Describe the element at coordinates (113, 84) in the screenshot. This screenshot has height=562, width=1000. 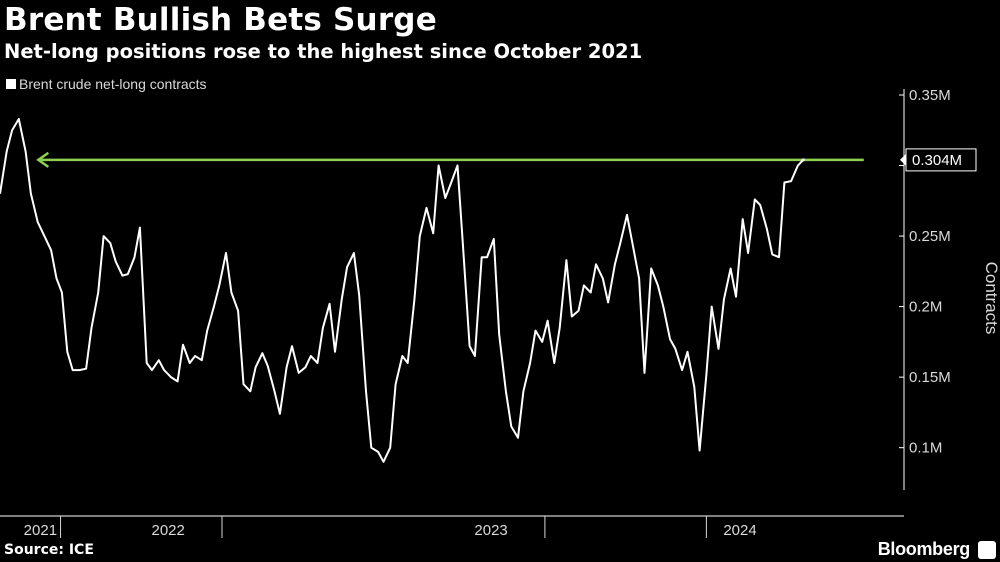
I see `legend-label: Brent crude net-long contracts` at that location.